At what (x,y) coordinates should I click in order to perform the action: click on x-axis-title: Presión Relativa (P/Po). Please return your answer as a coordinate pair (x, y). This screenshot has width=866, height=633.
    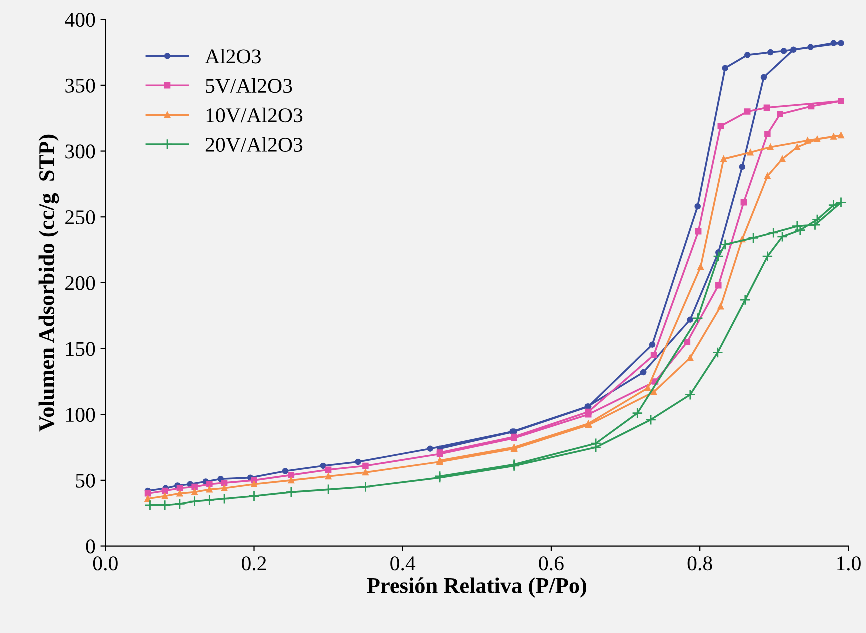
    Looking at the image, I should click on (476, 588).